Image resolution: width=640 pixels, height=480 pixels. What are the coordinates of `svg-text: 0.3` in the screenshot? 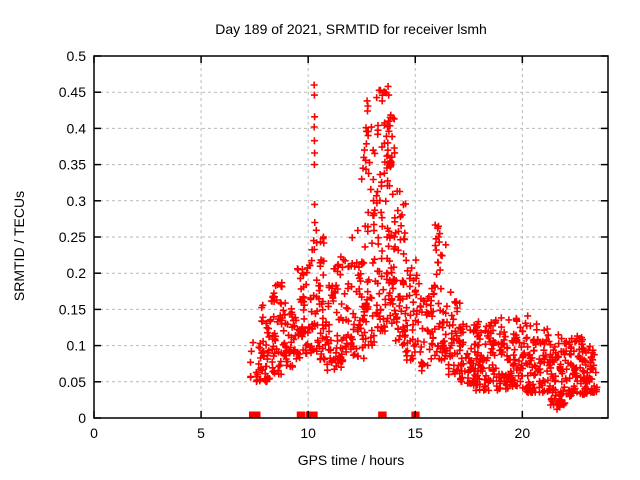 It's located at (77, 201).